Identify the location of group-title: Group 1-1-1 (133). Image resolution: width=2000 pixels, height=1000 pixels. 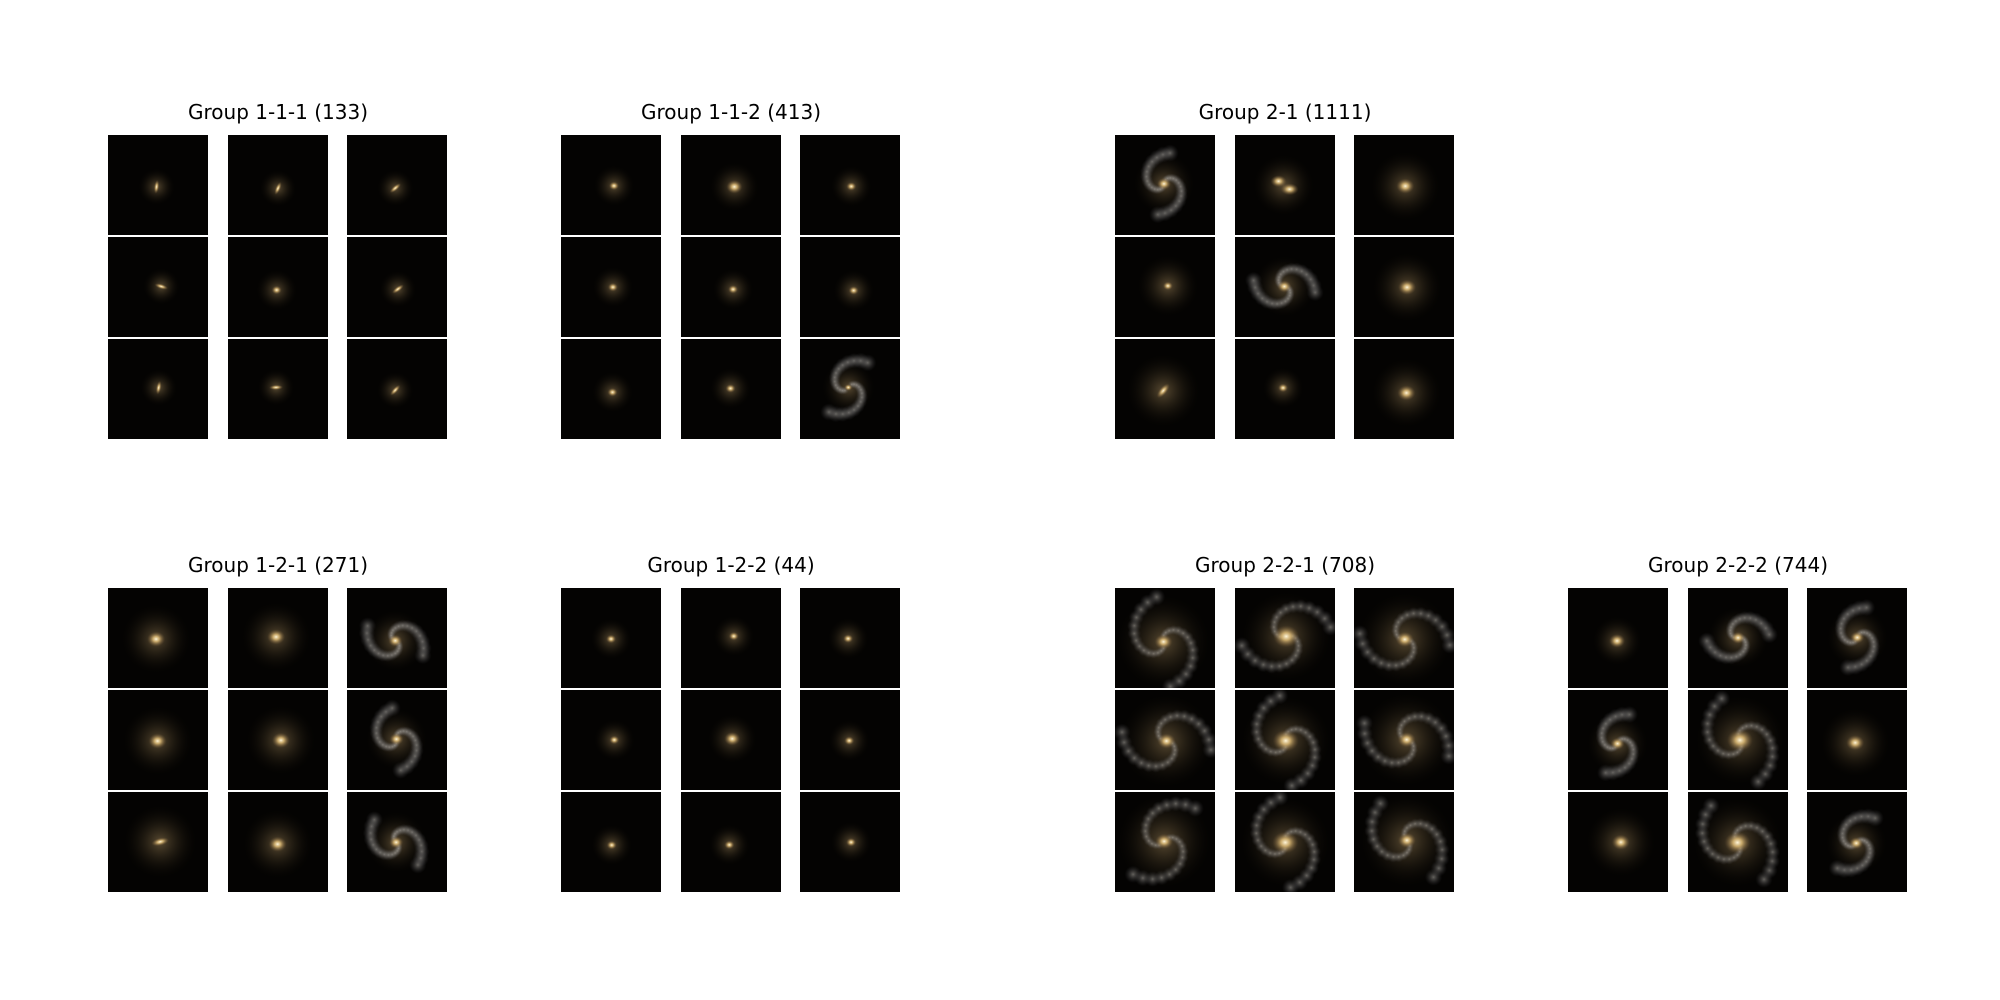
(278, 112).